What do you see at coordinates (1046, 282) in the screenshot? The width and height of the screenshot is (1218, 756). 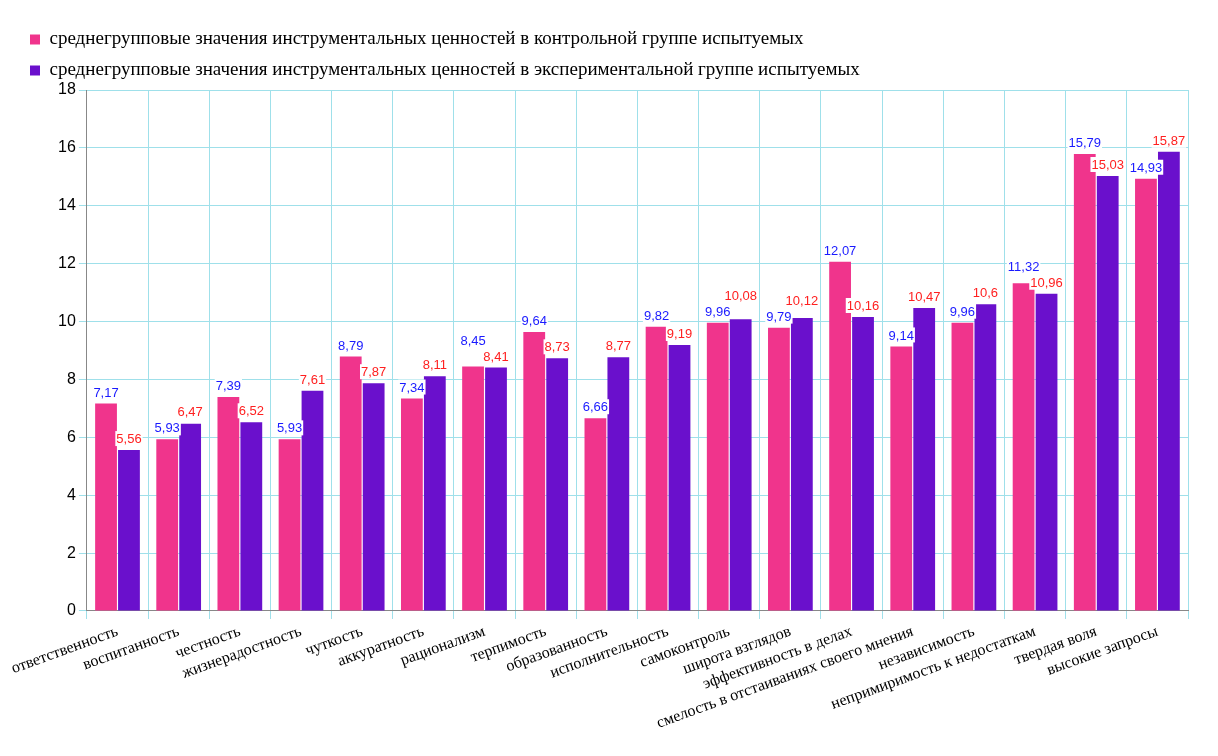 I see `data-label: 10,96` at bounding box center [1046, 282].